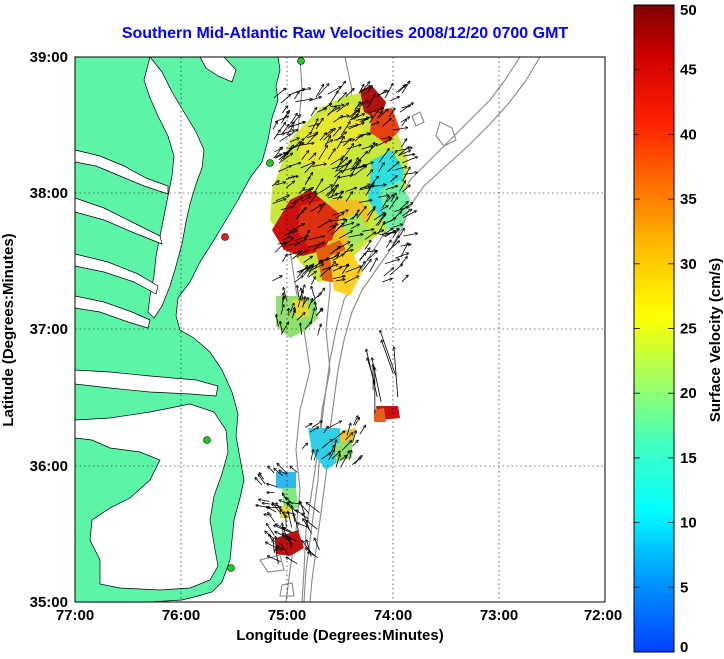 The width and height of the screenshot is (724, 659). Describe the element at coordinates (688, 458) in the screenshot. I see `colorbar-tick-label: 15` at that location.